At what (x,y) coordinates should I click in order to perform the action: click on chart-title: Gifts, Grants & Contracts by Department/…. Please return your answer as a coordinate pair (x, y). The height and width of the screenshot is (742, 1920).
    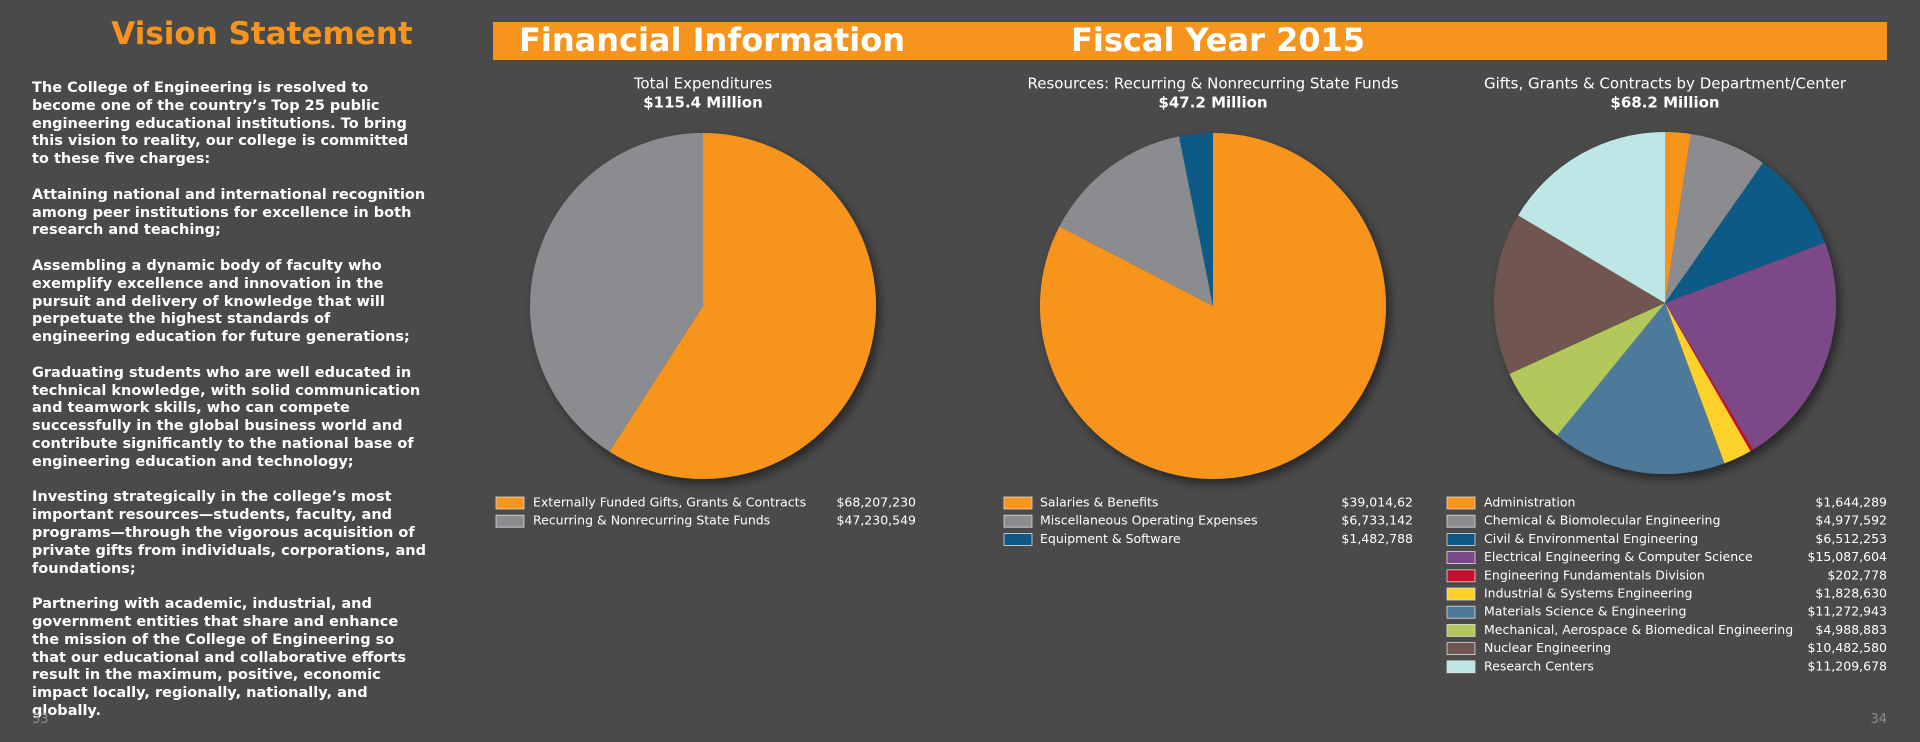
    Looking at the image, I should click on (1665, 84).